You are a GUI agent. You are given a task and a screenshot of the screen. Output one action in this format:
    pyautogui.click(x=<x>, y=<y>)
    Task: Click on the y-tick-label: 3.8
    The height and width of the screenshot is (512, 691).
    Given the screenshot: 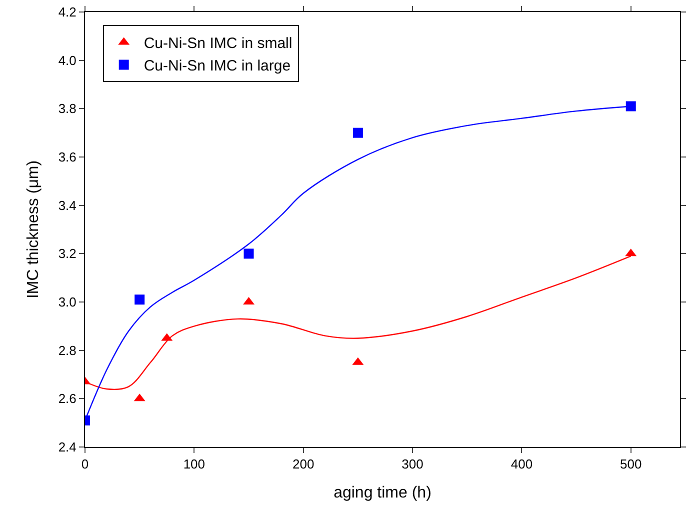 What is the action you would take?
    pyautogui.click(x=67, y=108)
    